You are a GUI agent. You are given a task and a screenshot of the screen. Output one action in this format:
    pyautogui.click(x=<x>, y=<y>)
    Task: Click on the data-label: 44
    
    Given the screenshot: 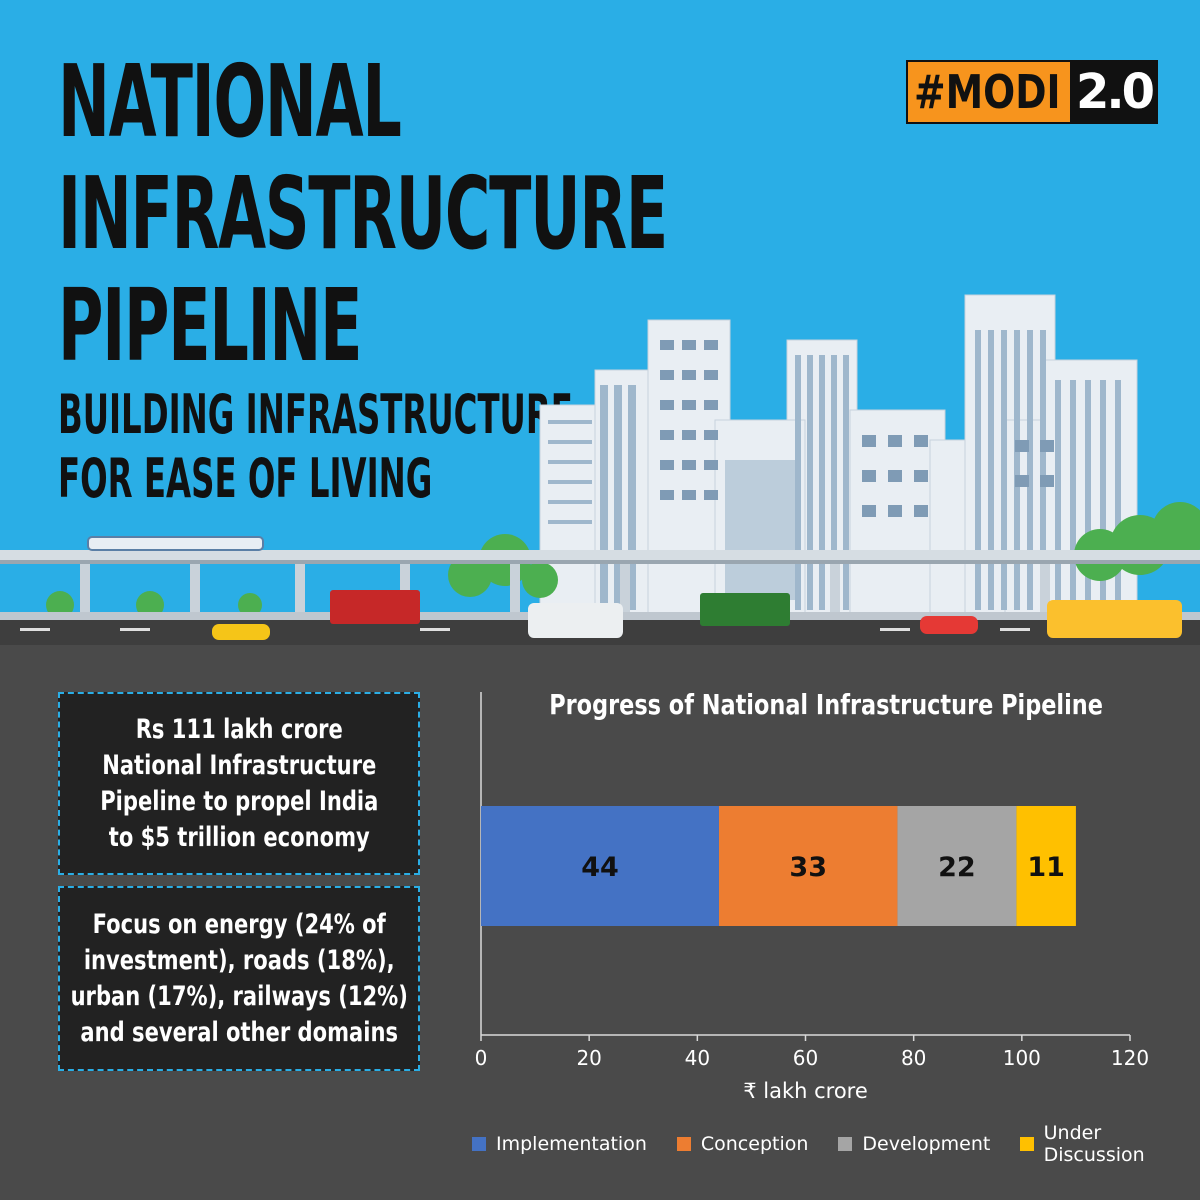 What is the action you would take?
    pyautogui.click(x=600, y=867)
    